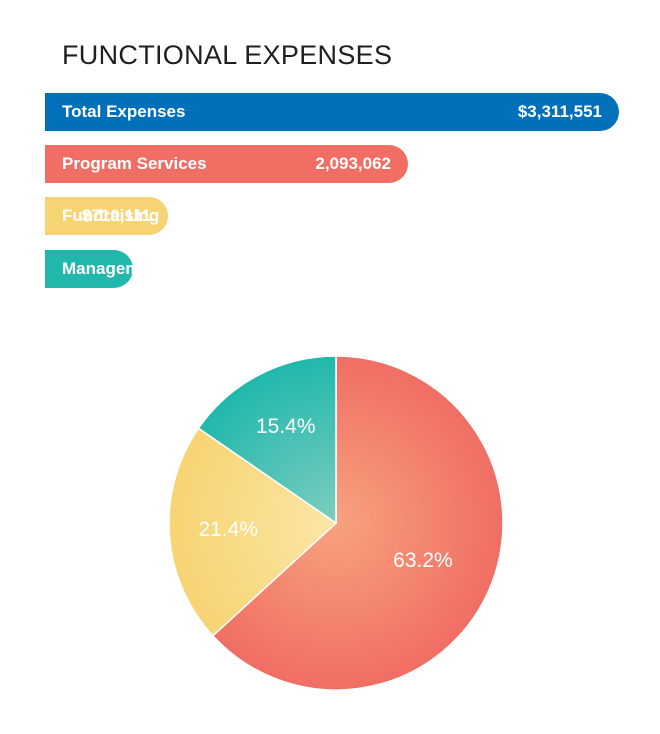  What do you see at coordinates (227, 55) in the screenshot?
I see `chart-title: FUNCTIONAL EXPENSES` at bounding box center [227, 55].